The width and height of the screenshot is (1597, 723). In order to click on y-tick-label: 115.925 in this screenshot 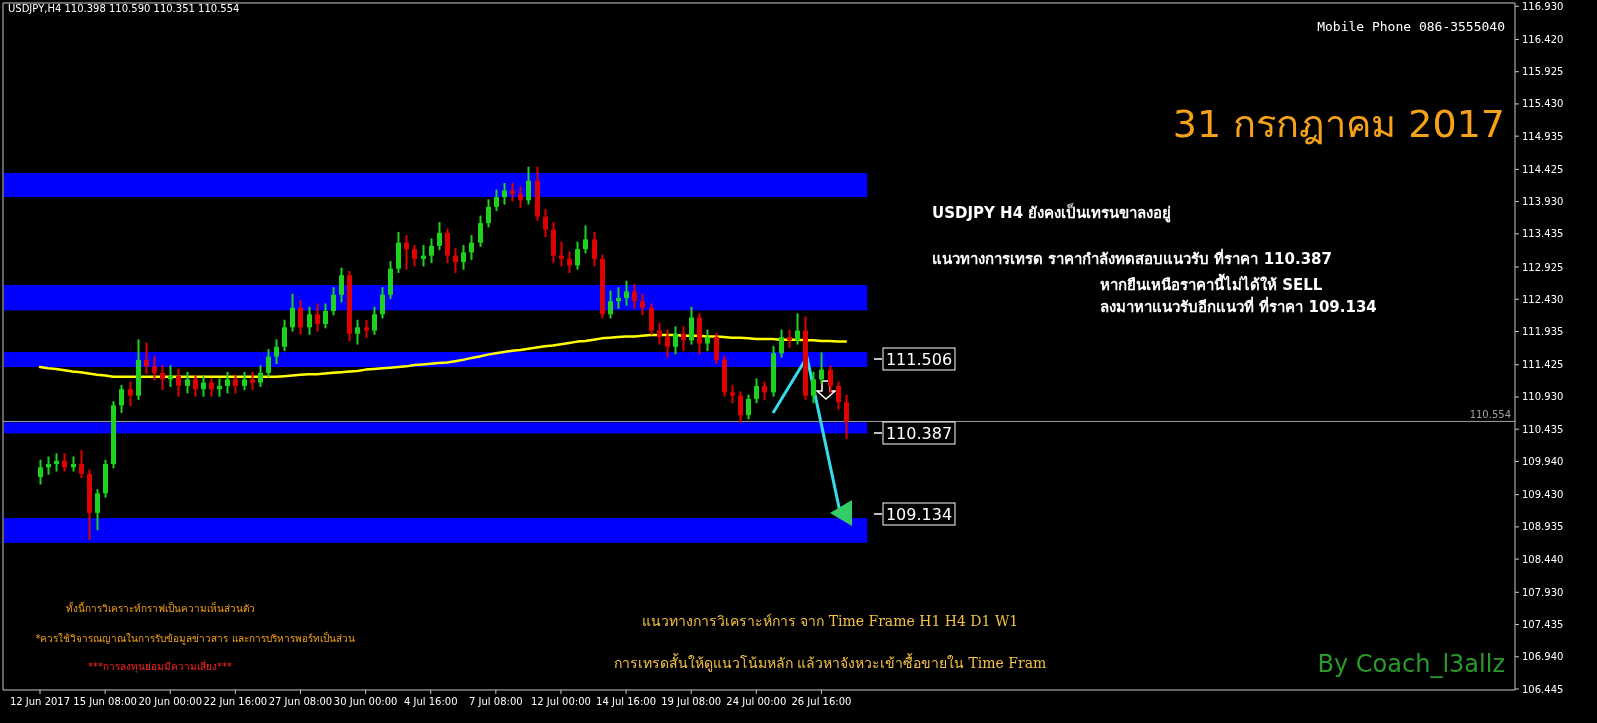, I will do `click(1543, 72)`.